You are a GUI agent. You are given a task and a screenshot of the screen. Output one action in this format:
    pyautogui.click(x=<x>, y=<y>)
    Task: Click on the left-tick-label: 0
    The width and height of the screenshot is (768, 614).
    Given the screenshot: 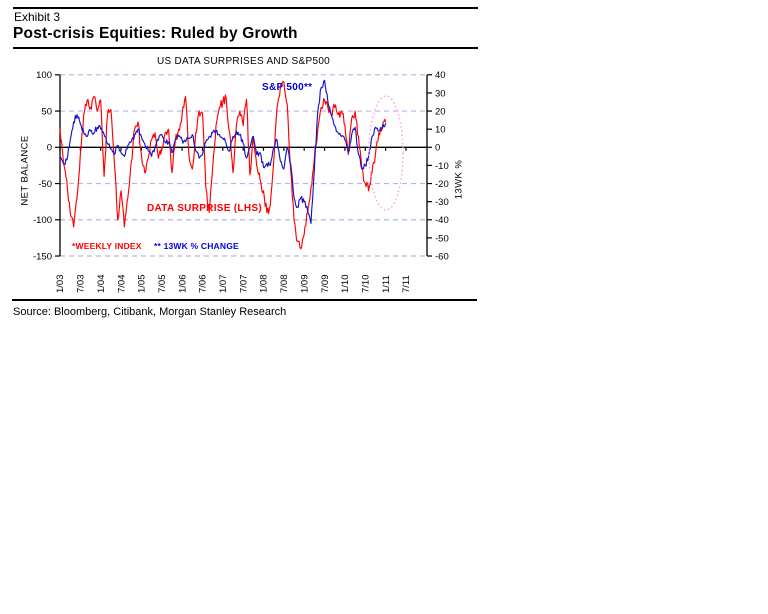 What is the action you would take?
    pyautogui.click(x=49, y=148)
    